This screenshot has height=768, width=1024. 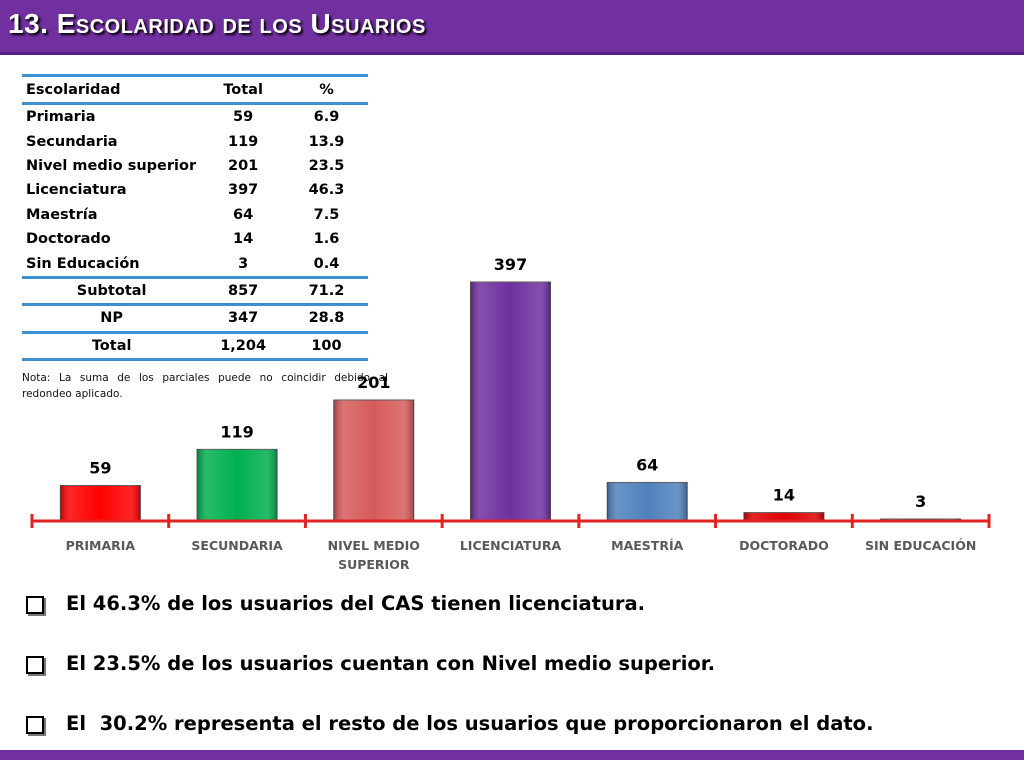 I want to click on bottom-bar, so click(x=512, y=755).